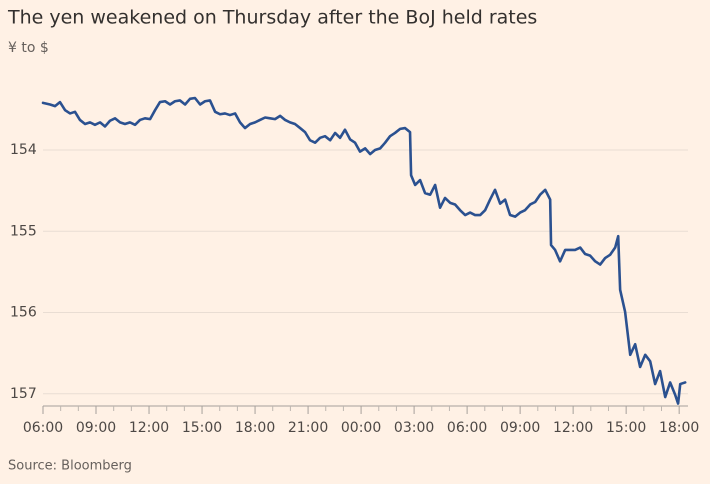  Describe the element at coordinates (28, 48) in the screenshot. I see `chart-subtitle: ¥ to $` at that location.